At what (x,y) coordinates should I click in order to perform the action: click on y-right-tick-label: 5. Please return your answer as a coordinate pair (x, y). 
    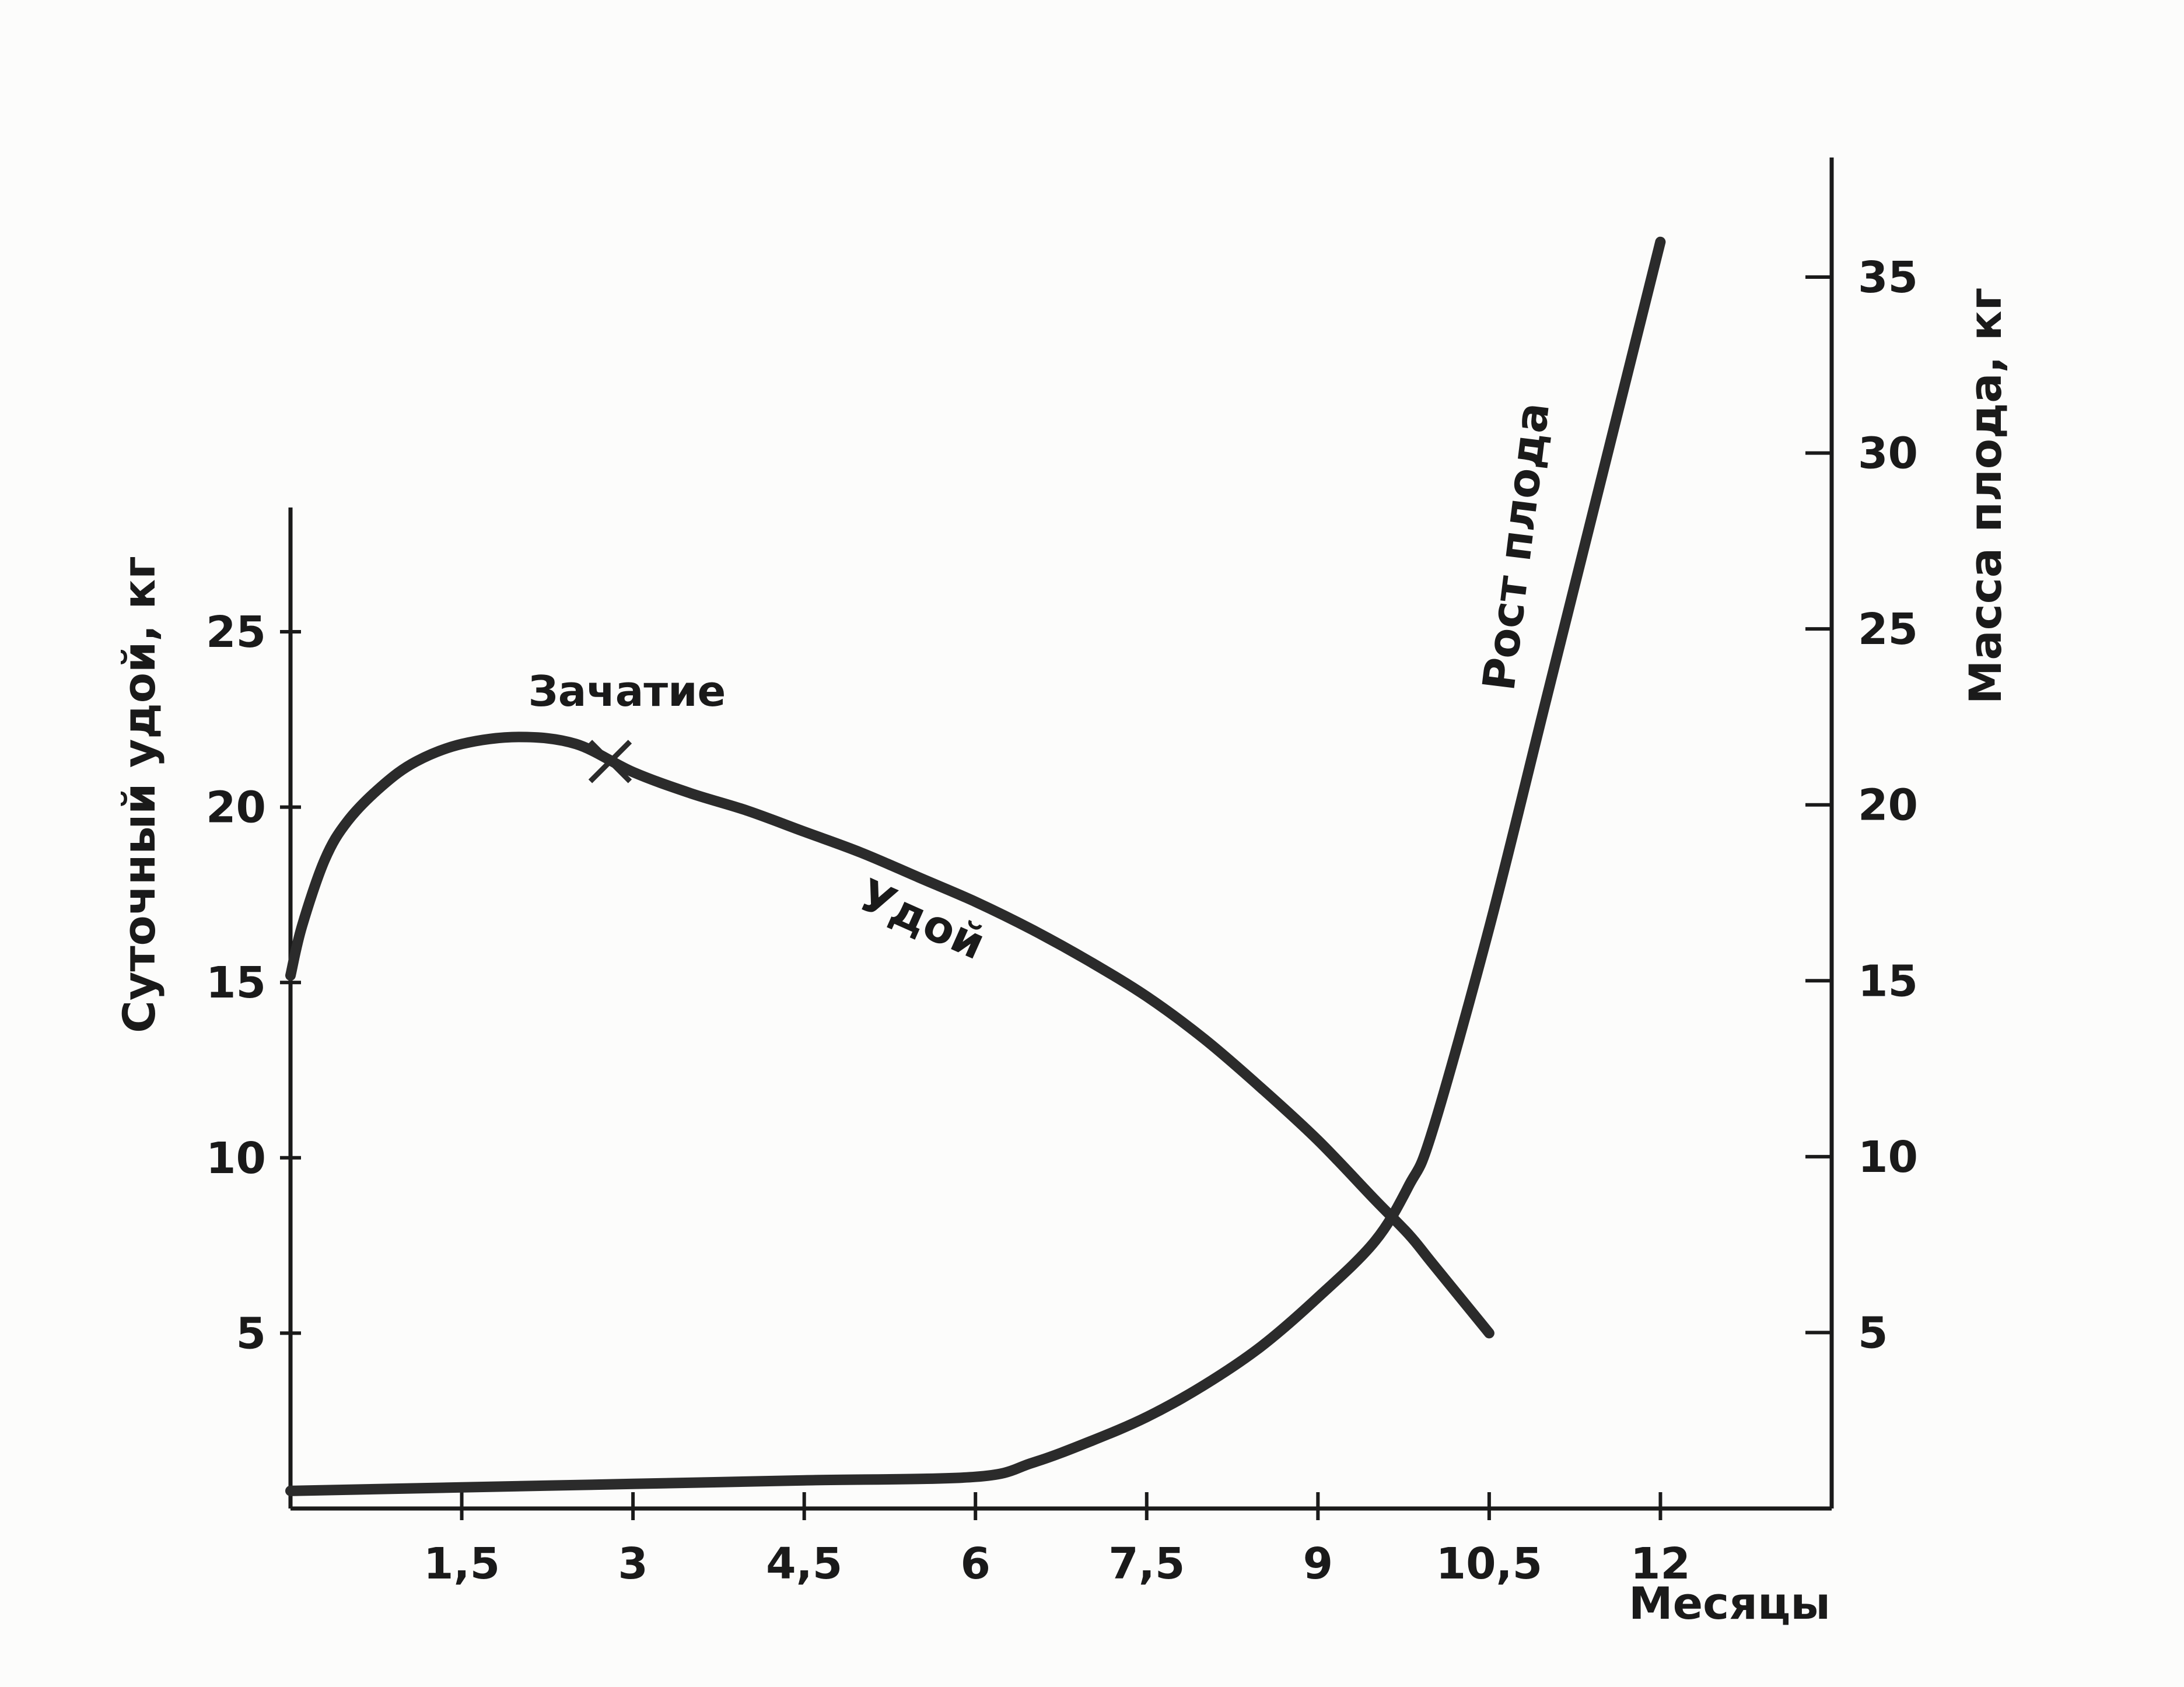
    Looking at the image, I should click on (1873, 1333).